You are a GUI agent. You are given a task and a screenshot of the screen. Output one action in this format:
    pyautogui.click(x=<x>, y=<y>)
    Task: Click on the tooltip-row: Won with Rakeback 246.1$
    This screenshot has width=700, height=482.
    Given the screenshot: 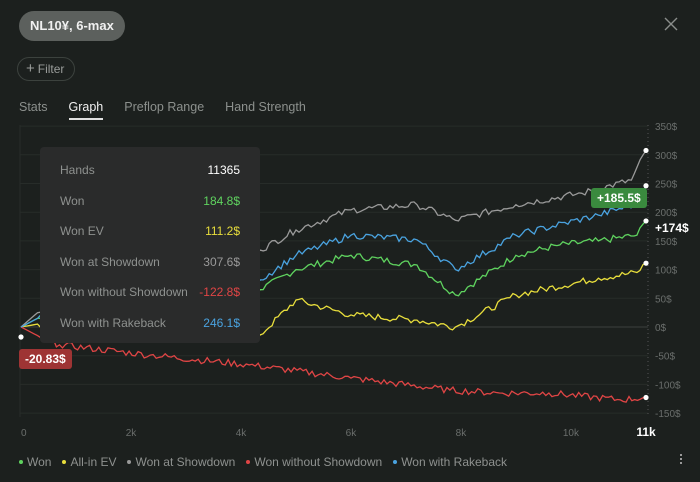 What is the action you would take?
    pyautogui.click(x=150, y=331)
    